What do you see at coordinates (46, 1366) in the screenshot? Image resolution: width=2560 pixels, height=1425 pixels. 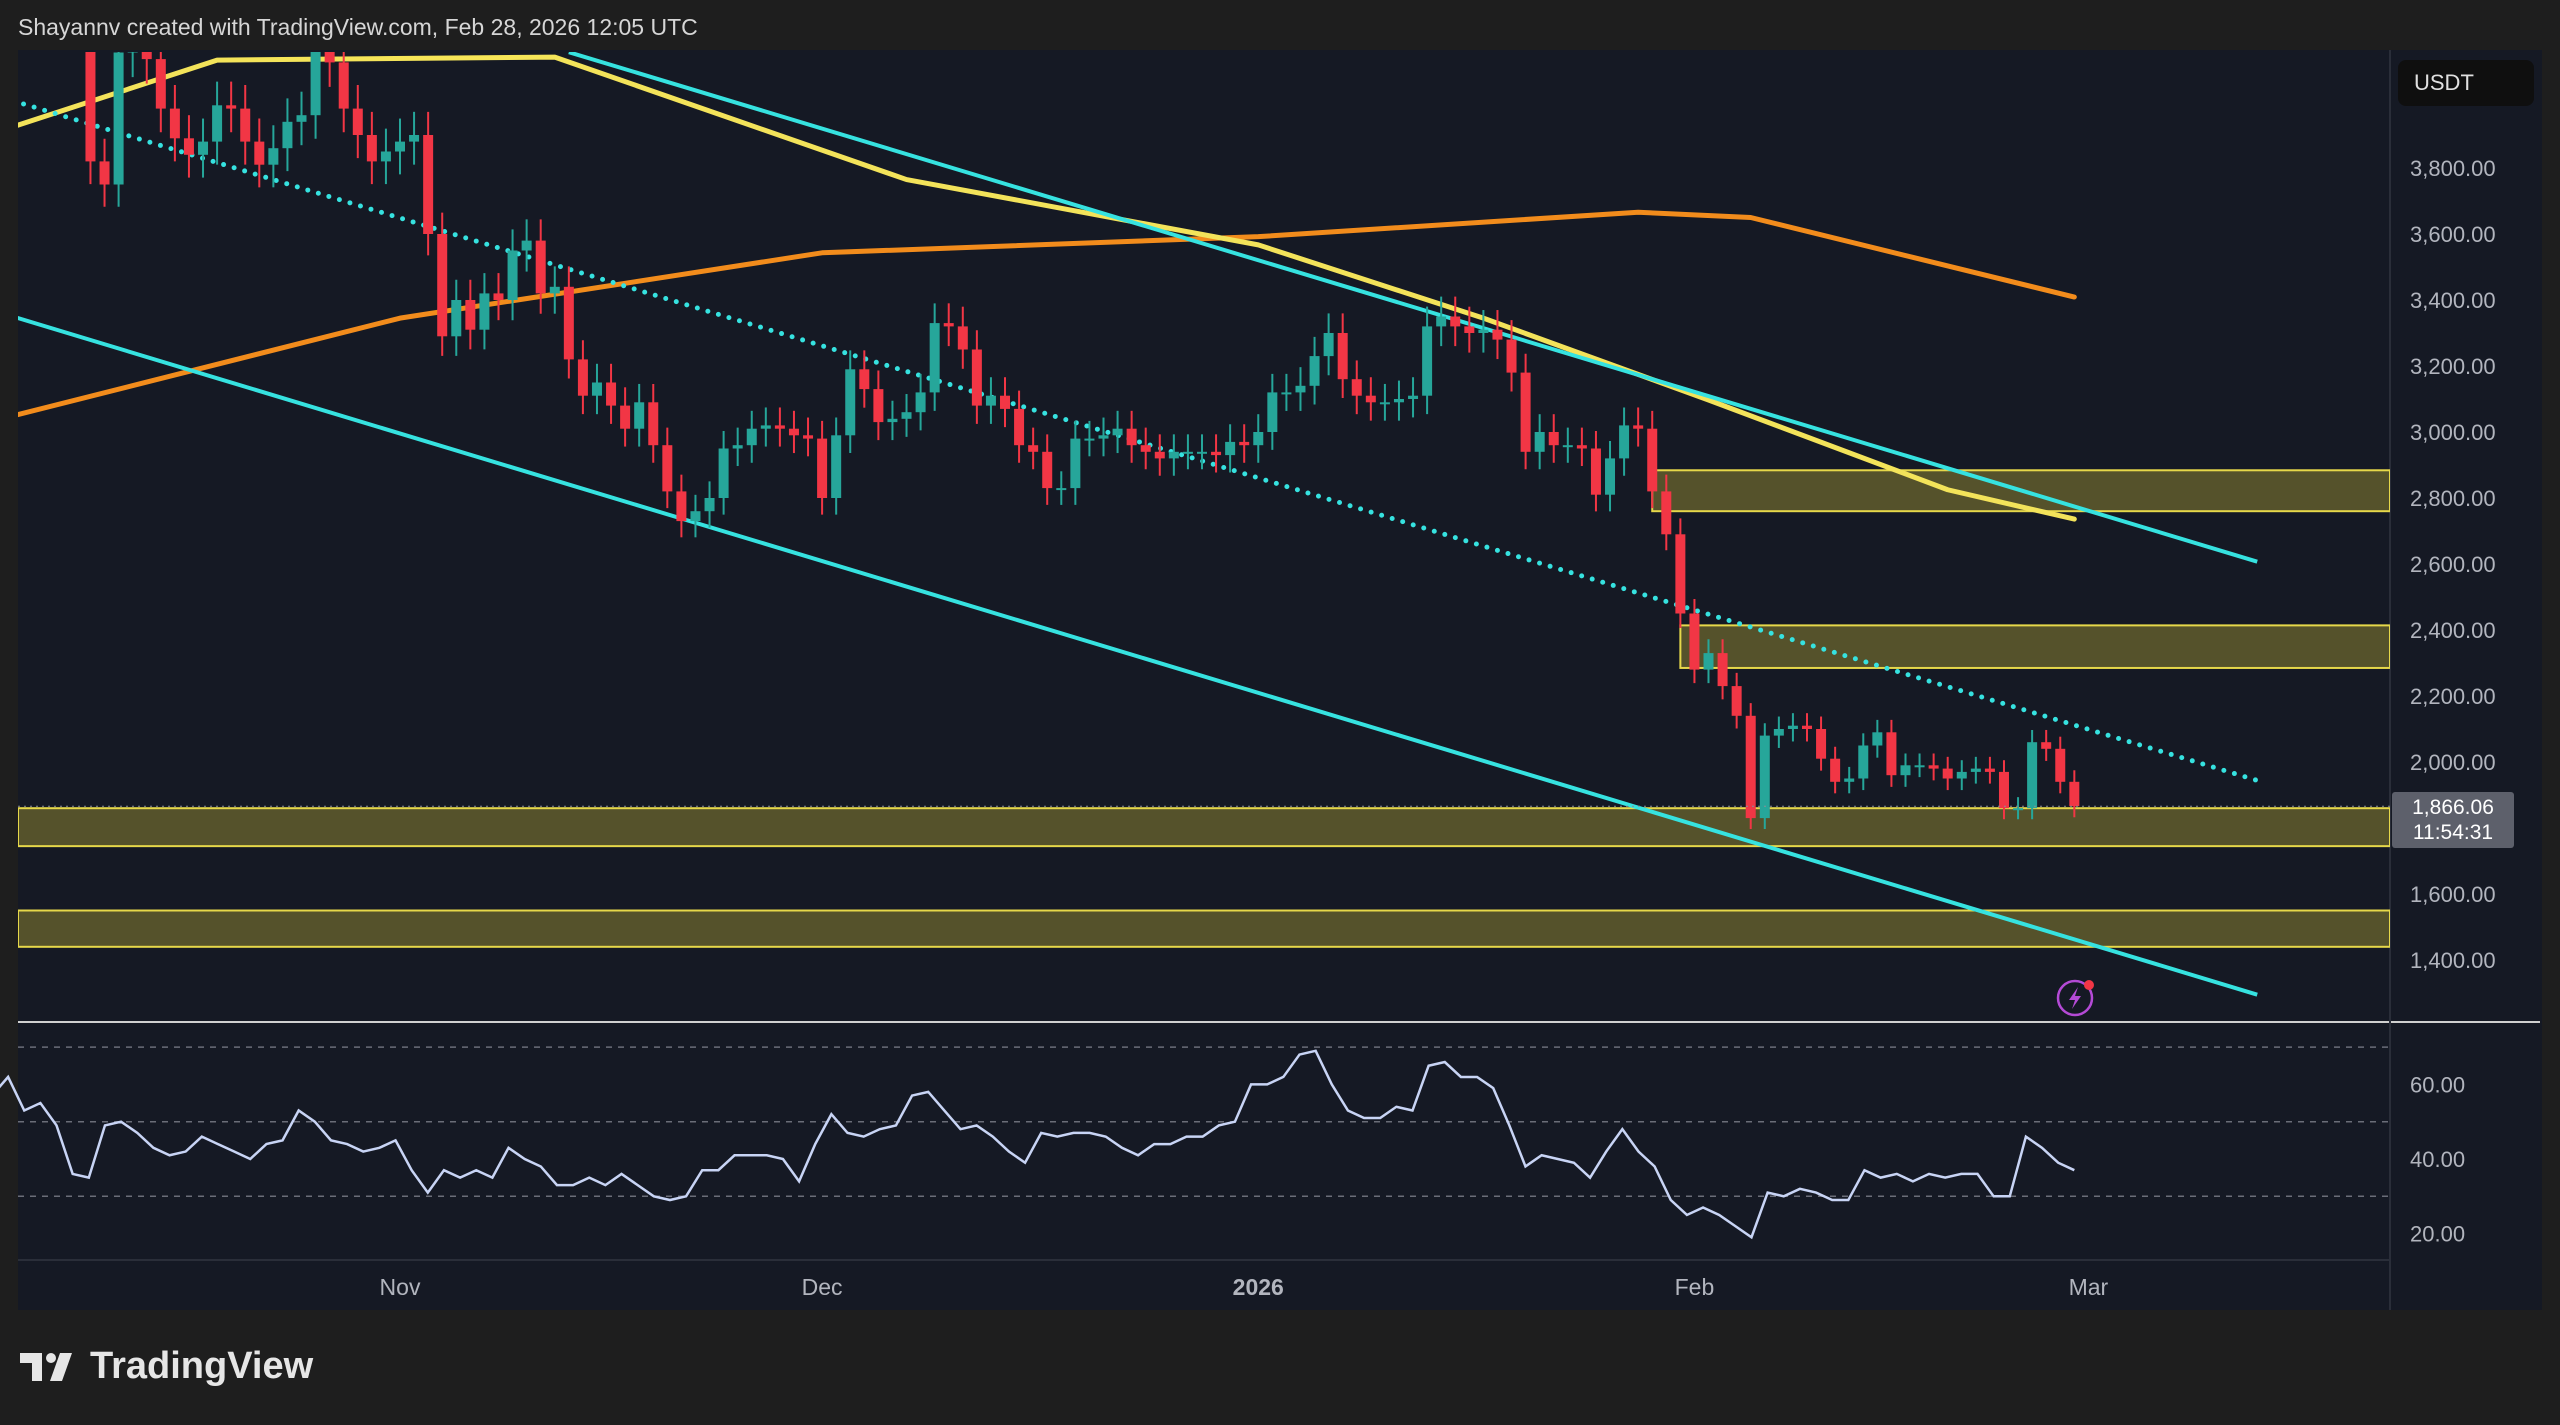 I see `tradingview-logo-icon` at bounding box center [46, 1366].